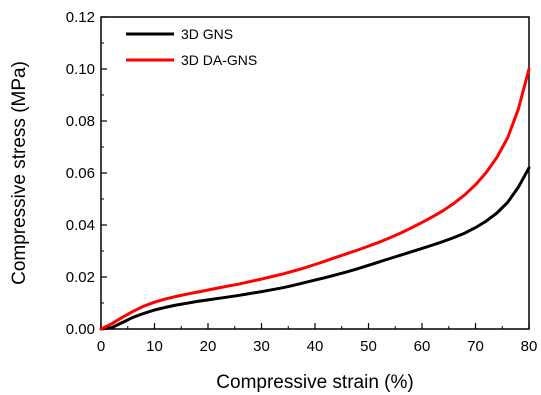  I want to click on y-tick-label: 0.12, so click(80, 17).